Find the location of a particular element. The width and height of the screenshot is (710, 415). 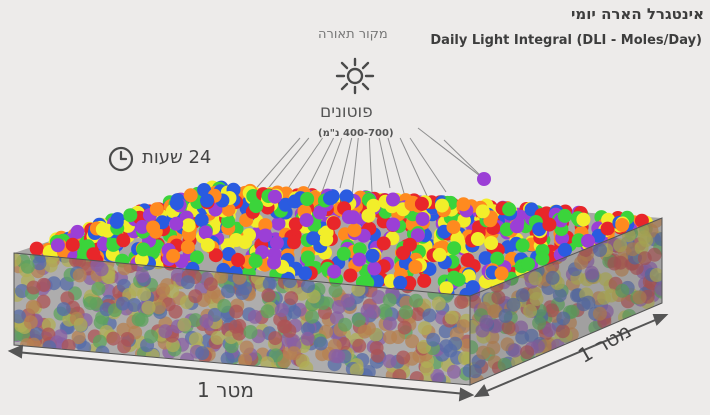

width-dimension-arrow is located at coordinates (241, 373).